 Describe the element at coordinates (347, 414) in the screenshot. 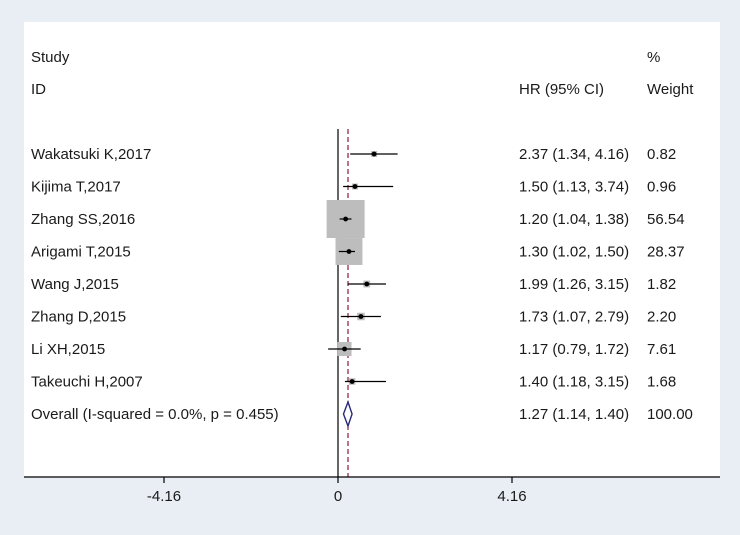

I see `overall-diamond` at that location.